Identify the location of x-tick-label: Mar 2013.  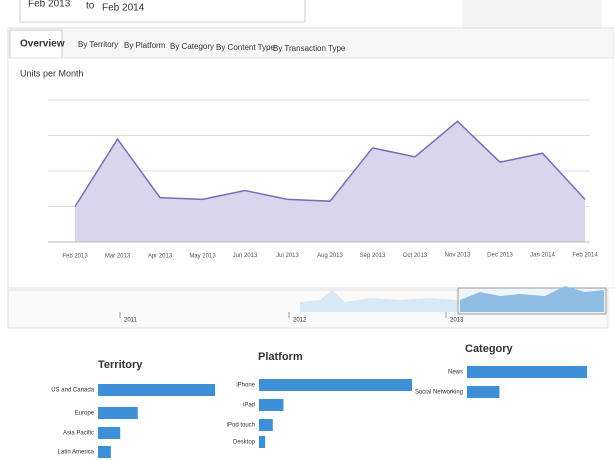
(118, 256).